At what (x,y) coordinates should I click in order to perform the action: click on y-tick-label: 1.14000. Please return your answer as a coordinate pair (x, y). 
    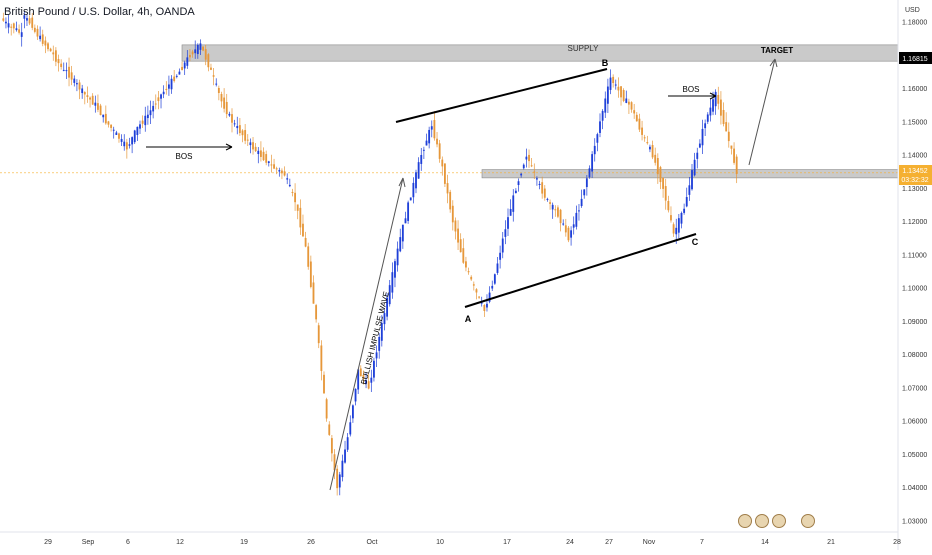
    Looking at the image, I should click on (914, 156).